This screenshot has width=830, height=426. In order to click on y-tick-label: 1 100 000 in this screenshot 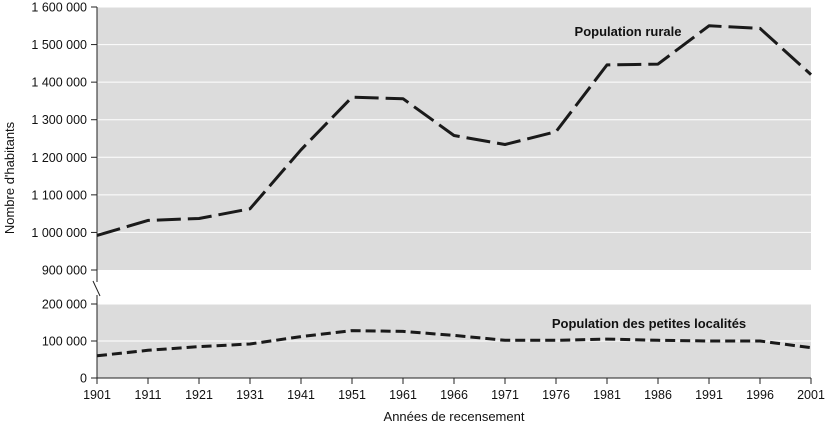, I will do `click(59, 195)`.